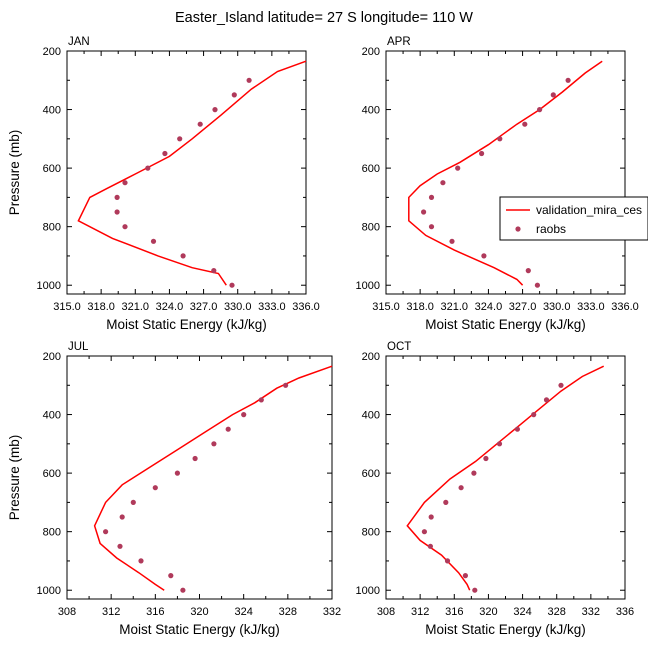  Describe the element at coordinates (557, 307) in the screenshot. I see `x-tick-label: 330.0` at that location.